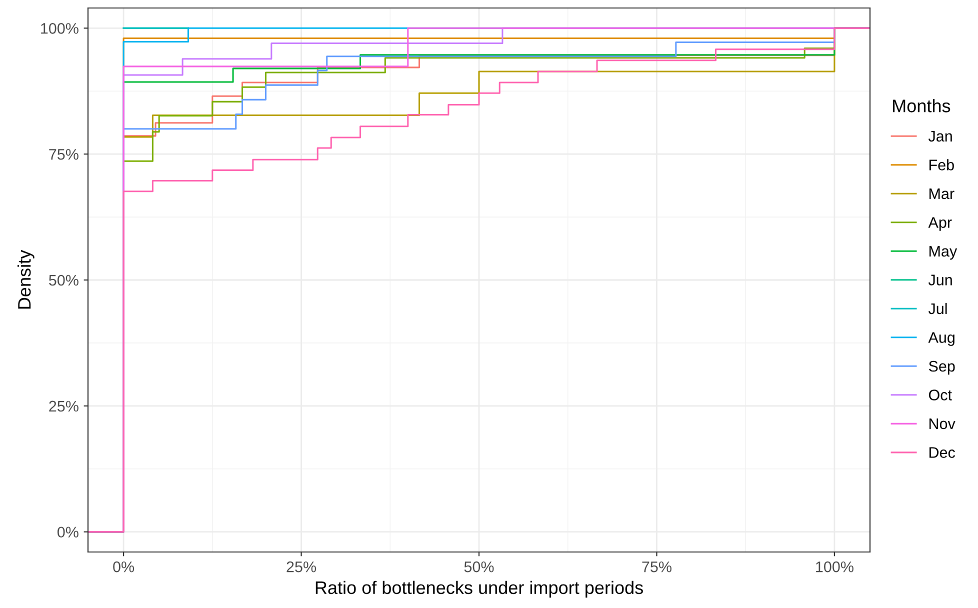  I want to click on x-tick-label: 100%, so click(835, 566).